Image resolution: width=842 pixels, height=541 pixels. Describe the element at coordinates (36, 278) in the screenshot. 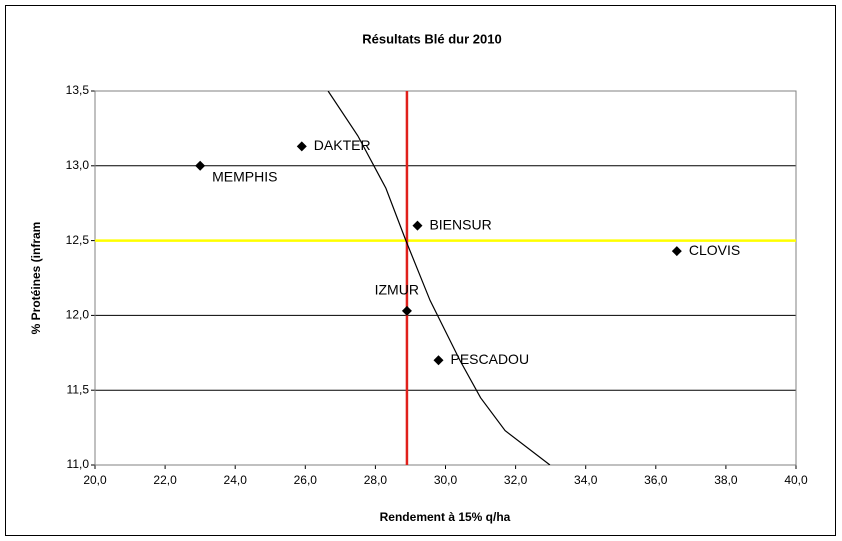

I see `y-axis-label: % Protéines (infram` at that location.